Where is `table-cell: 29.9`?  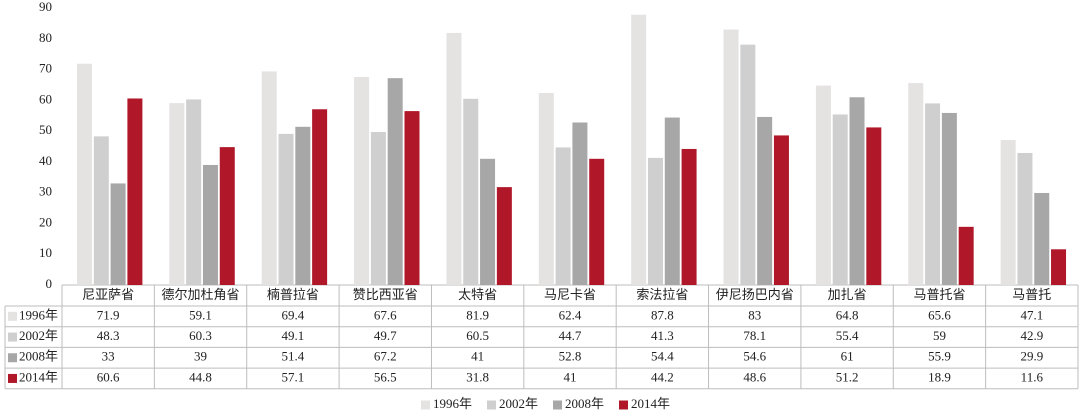
table-cell: 29.9 is located at coordinates (1031, 356).